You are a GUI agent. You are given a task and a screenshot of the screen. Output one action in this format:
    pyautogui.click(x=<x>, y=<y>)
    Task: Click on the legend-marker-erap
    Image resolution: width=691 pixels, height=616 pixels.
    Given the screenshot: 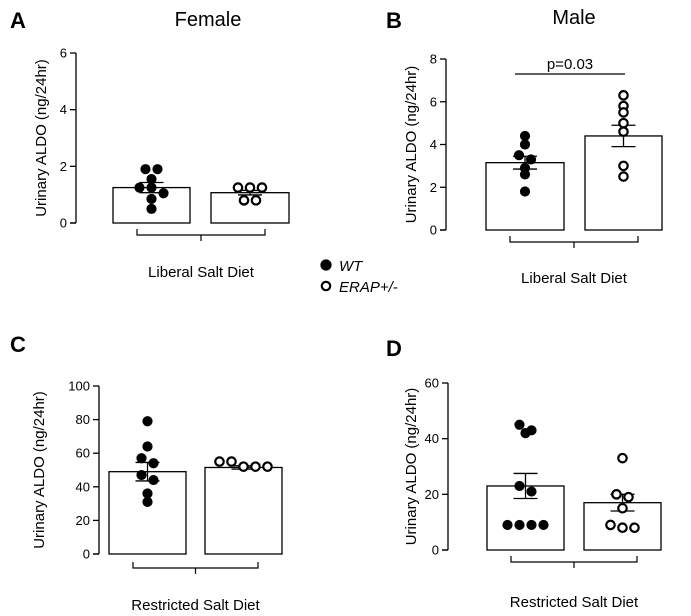 What is the action you would take?
    pyautogui.click(x=326, y=286)
    